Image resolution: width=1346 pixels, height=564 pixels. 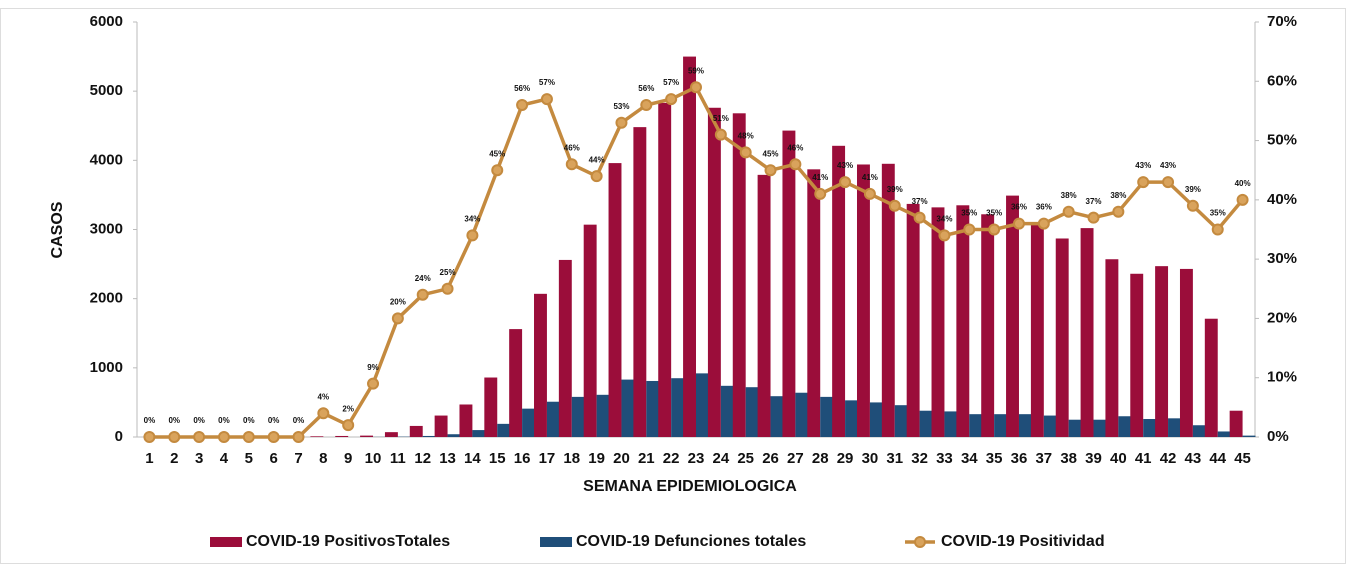 I want to click on data-label: 9%, so click(x=373, y=367).